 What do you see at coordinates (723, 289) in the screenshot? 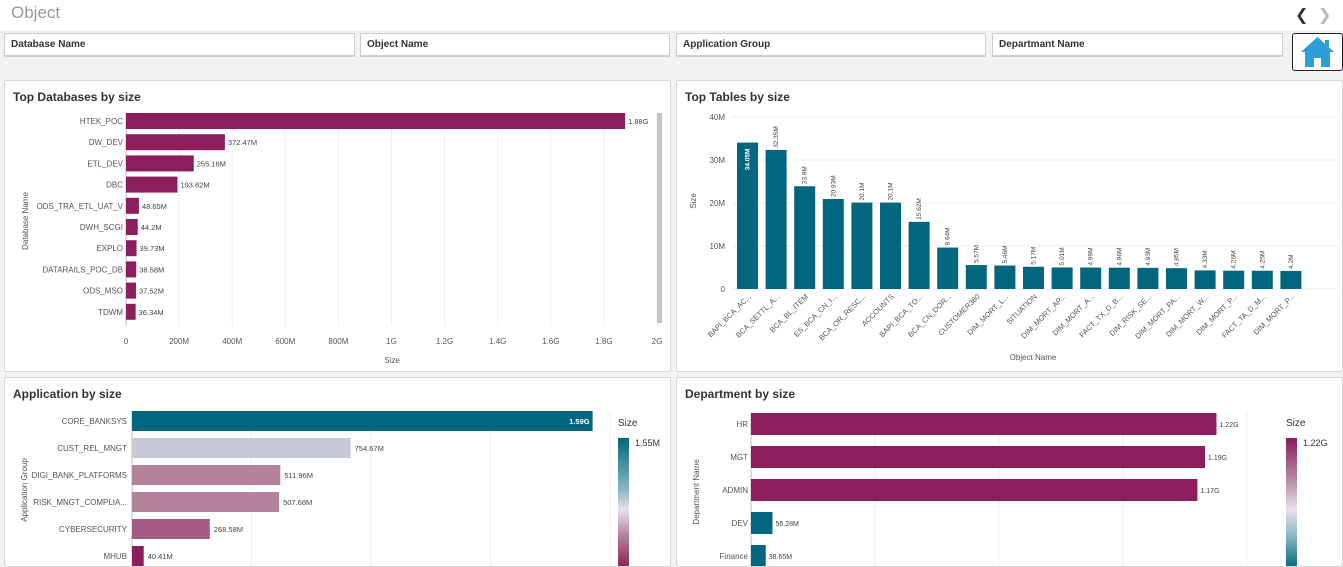
I see `y-tick-label: 0` at bounding box center [723, 289].